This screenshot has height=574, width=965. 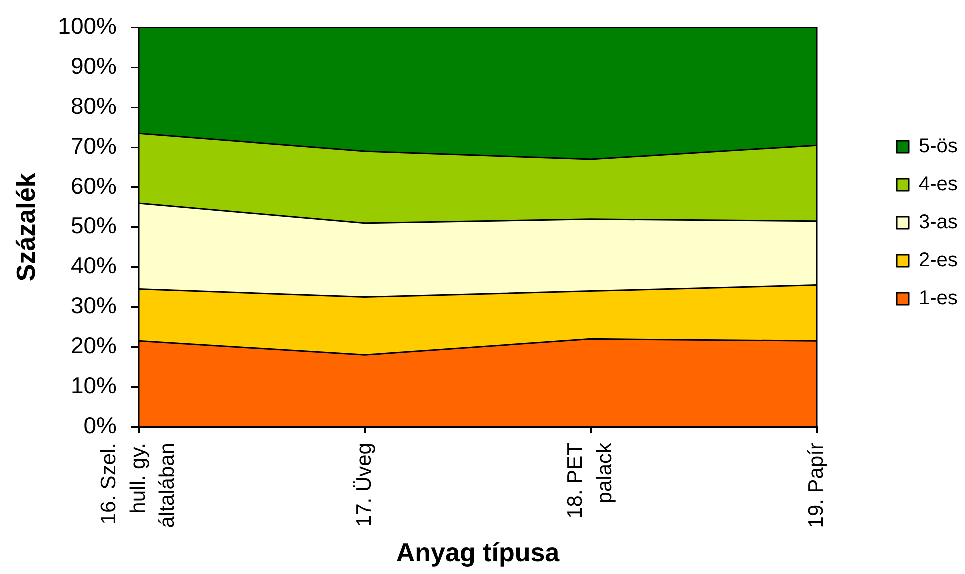 I want to click on y-tick-label: 80%, so click(x=93, y=105).